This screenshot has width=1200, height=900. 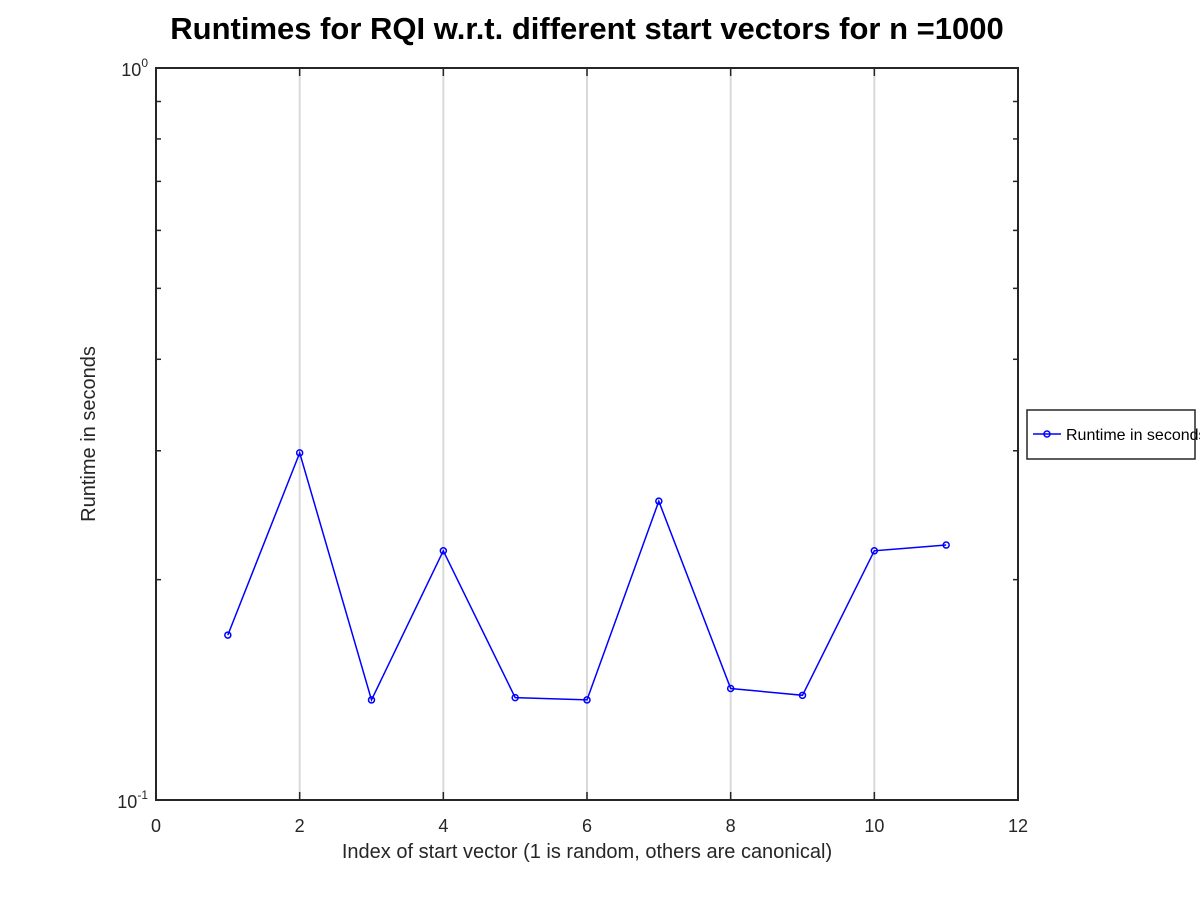 I want to click on y-tick-label: 10⁰, so click(x=134, y=68).